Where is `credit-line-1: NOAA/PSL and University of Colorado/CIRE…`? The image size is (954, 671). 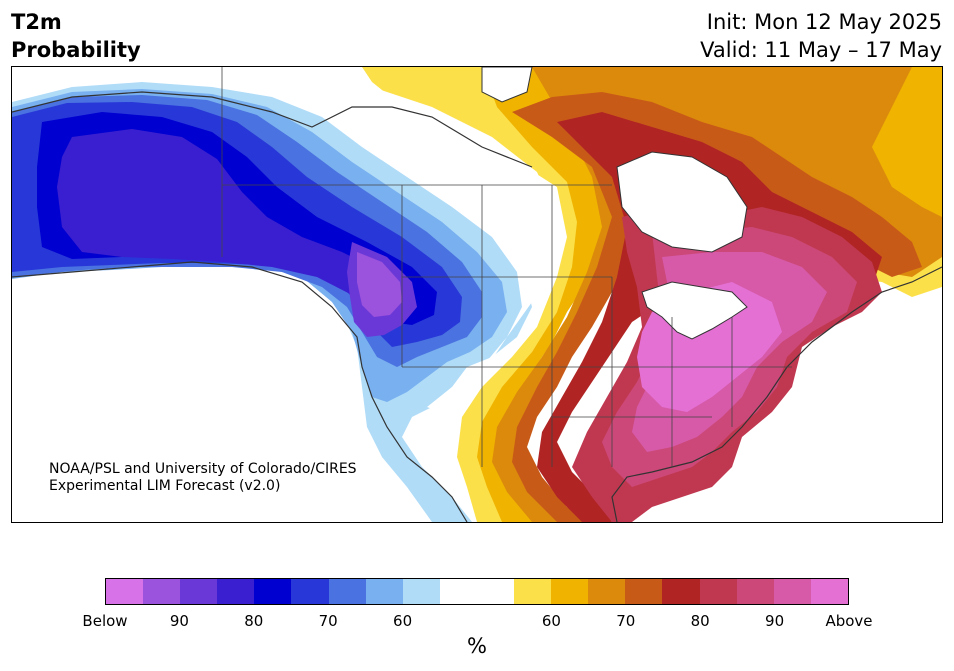
credit-line-1: NOAA/PSL and University of Colorado/CIRE… is located at coordinates (203, 469).